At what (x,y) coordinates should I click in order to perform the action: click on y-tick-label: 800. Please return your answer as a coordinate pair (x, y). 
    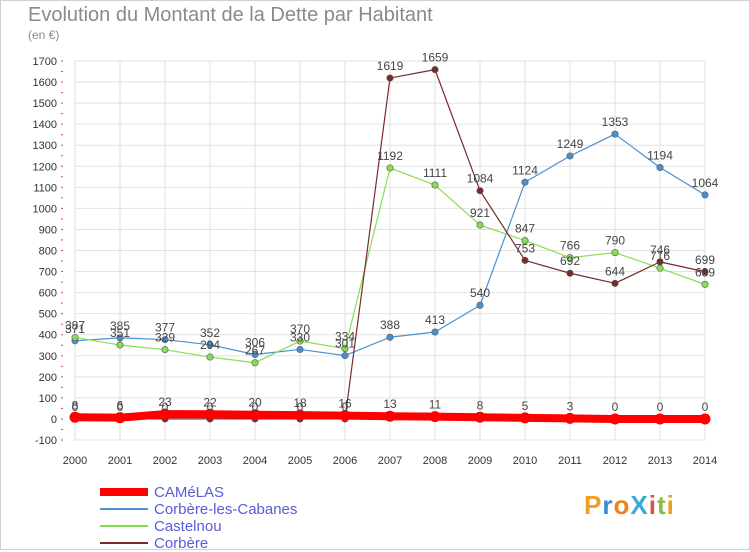
    Looking at the image, I should click on (48, 252).